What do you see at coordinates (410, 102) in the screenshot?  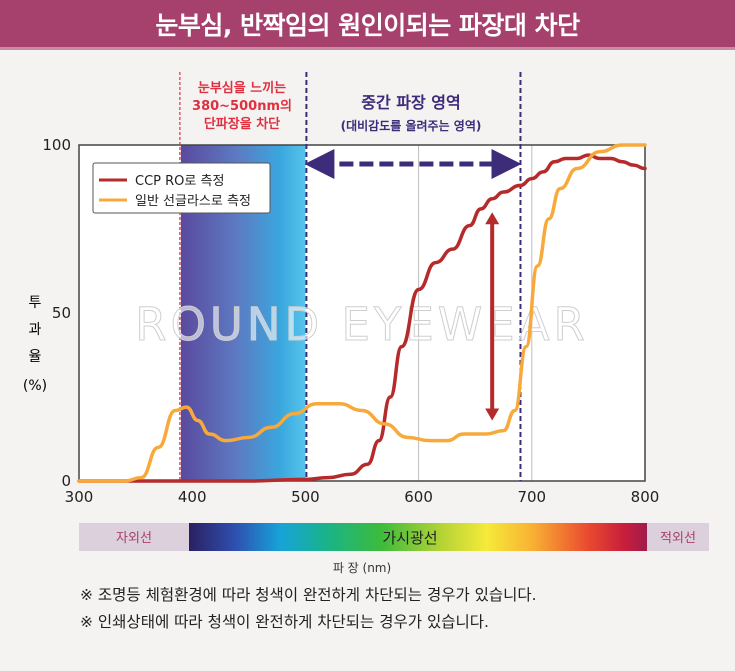 I see `mid-band-title: 중간 파장 영역` at bounding box center [410, 102].